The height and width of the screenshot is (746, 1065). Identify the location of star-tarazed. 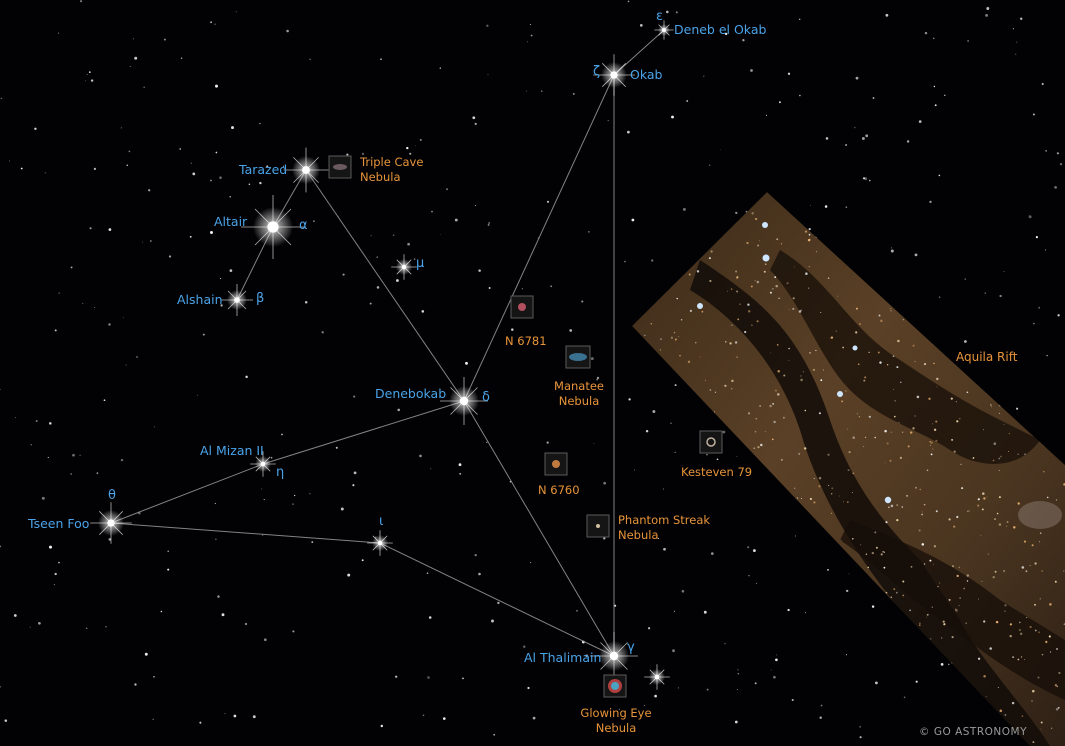
(306, 170).